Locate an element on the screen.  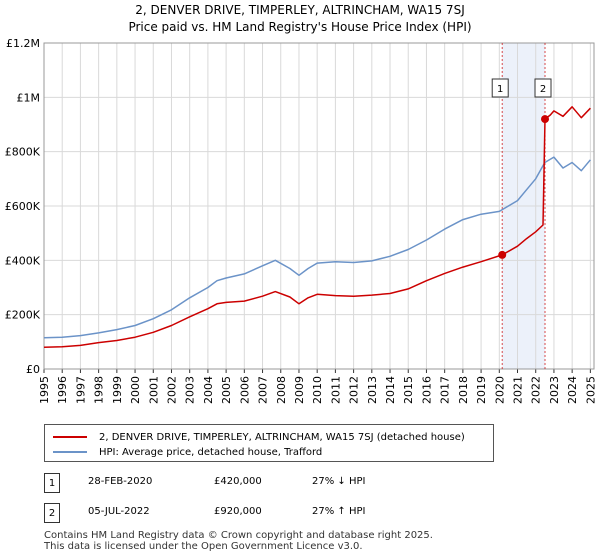
sale-badge: 1 is located at coordinates (52, 483).